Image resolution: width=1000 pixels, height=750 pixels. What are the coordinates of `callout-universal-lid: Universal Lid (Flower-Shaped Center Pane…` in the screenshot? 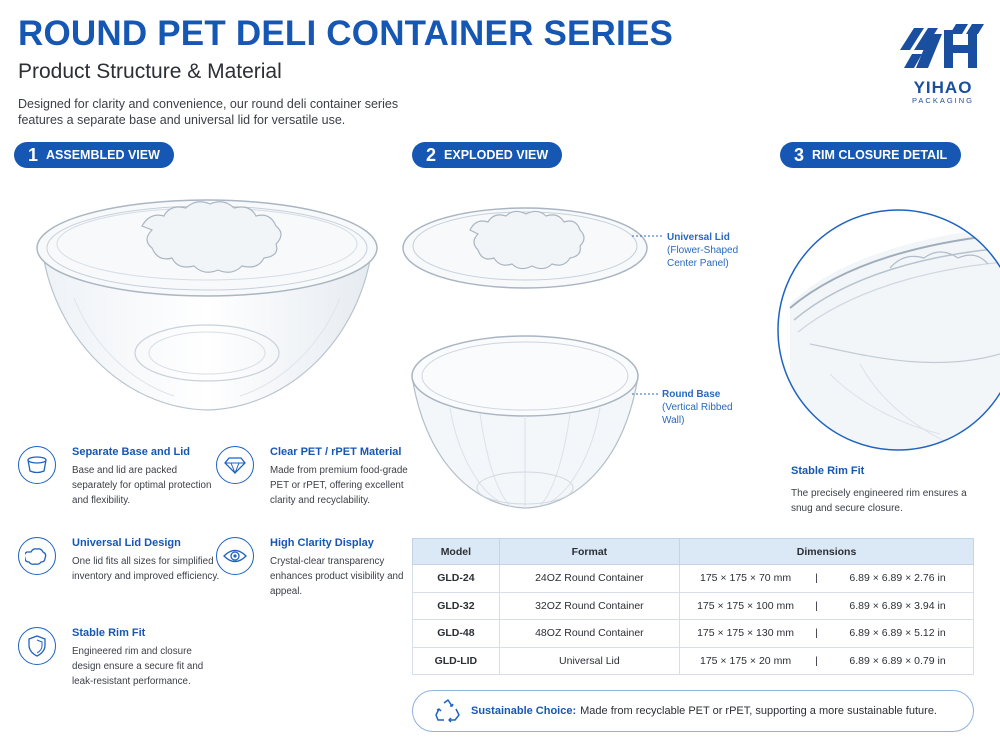 It's located at (702, 250).